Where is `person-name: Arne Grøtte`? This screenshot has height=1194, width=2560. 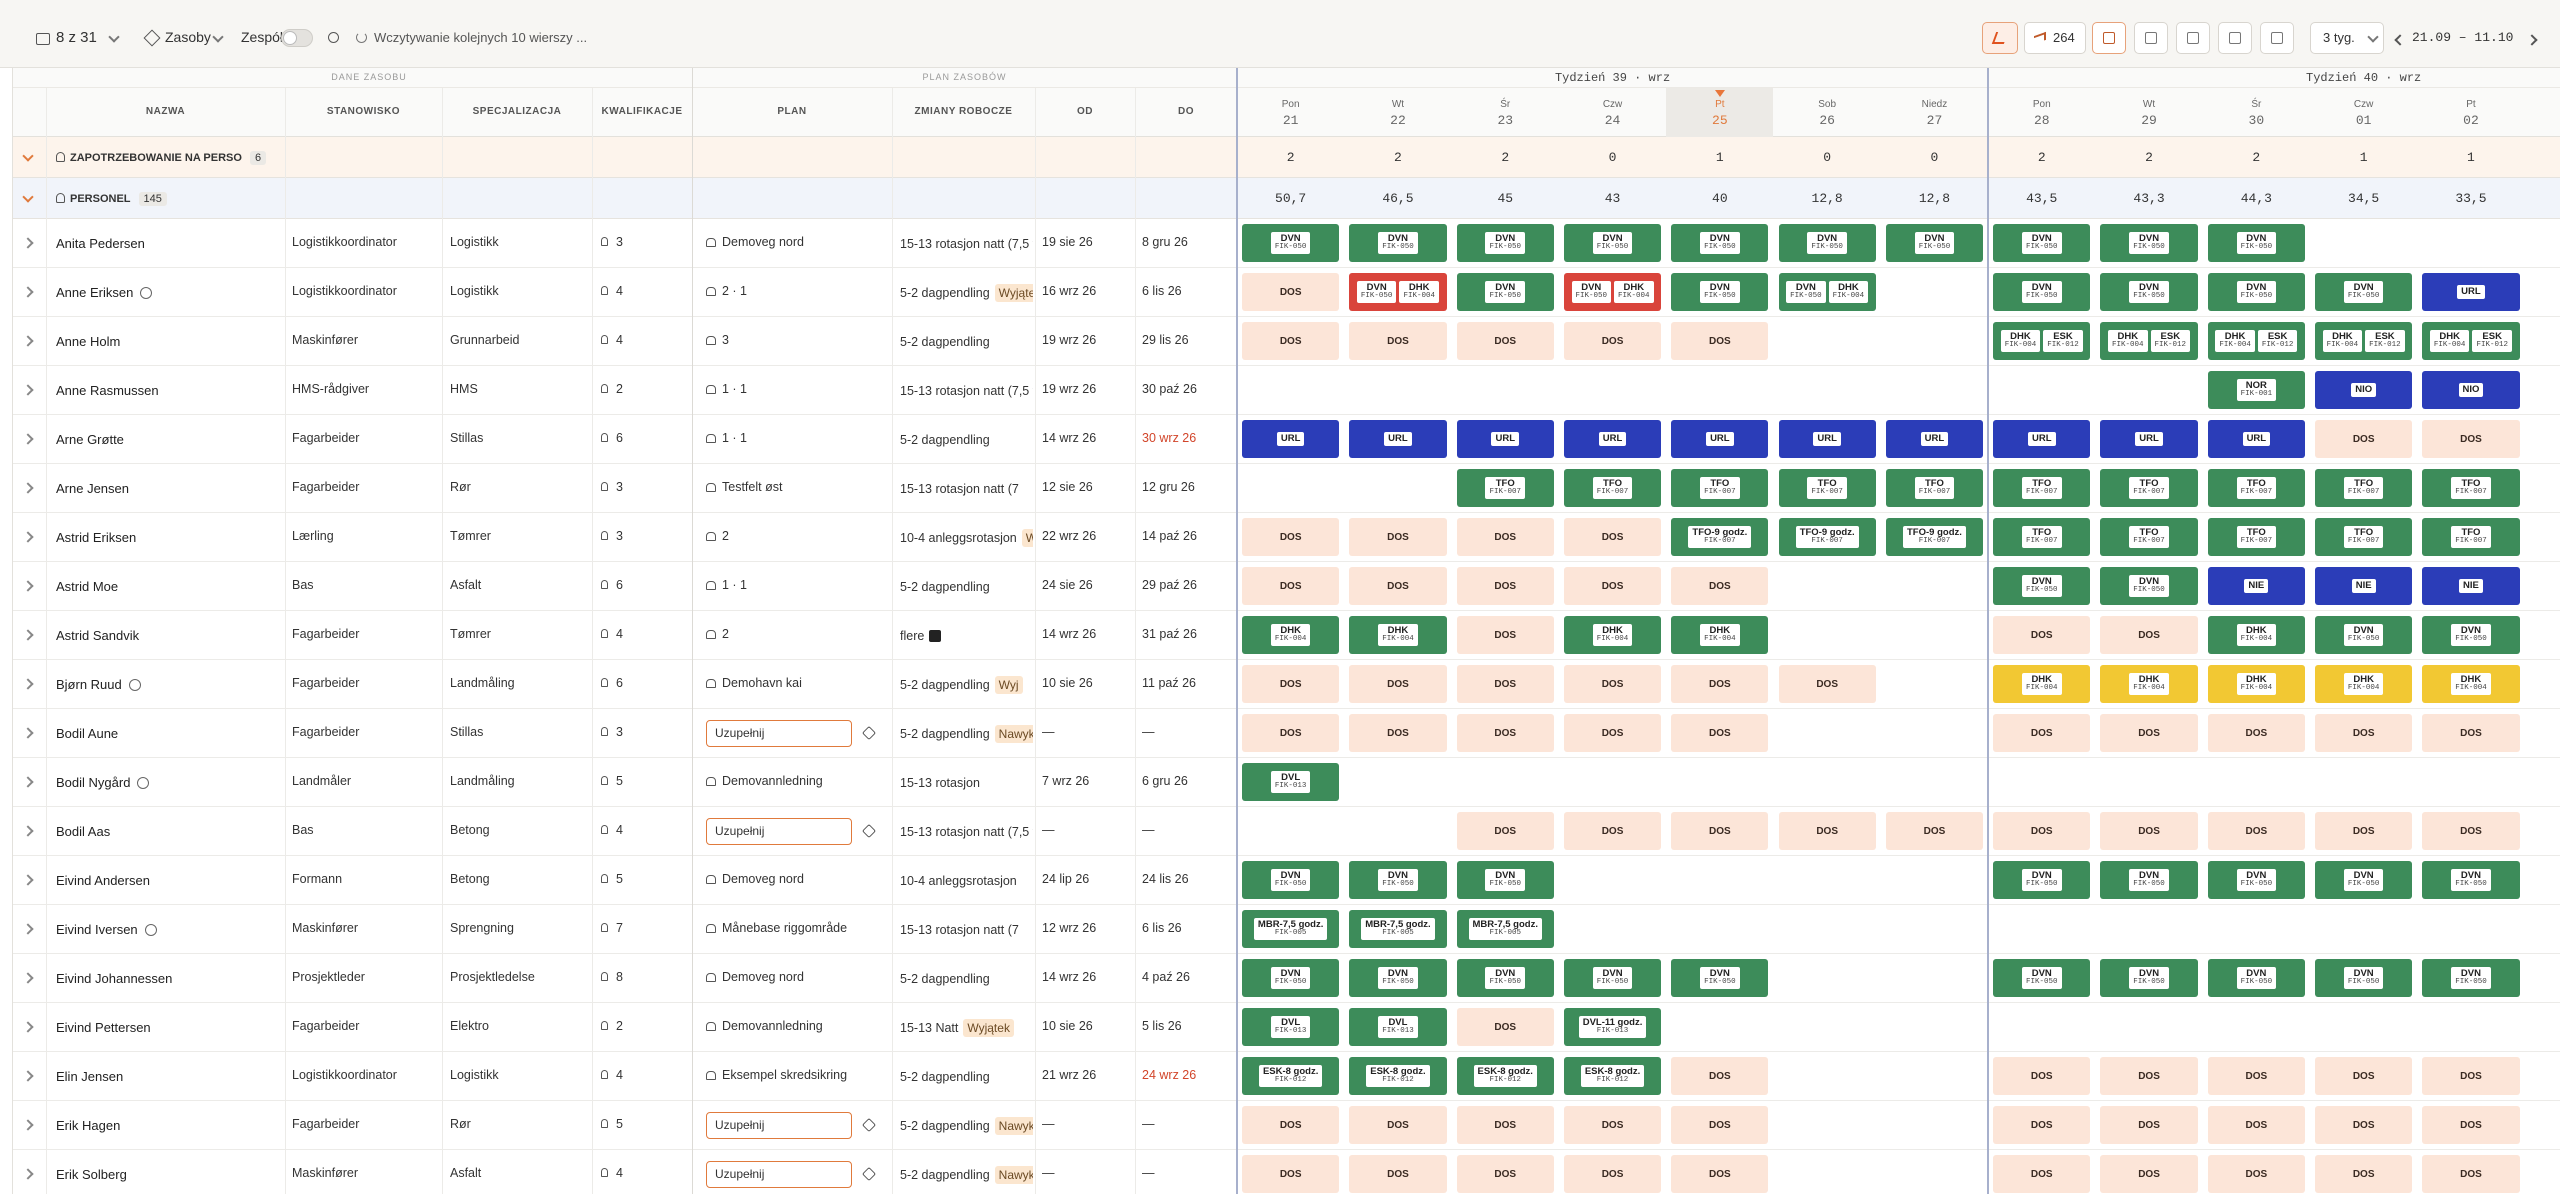
person-name: Arne Grøtte is located at coordinates (90, 439).